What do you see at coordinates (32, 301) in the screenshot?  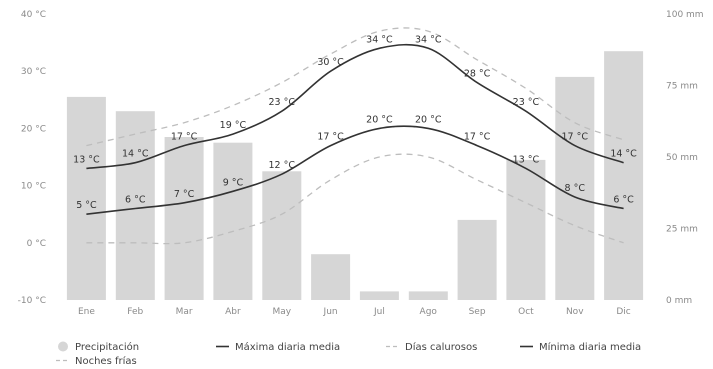 I see `left-axis-tick: -10 °C` at bounding box center [32, 301].